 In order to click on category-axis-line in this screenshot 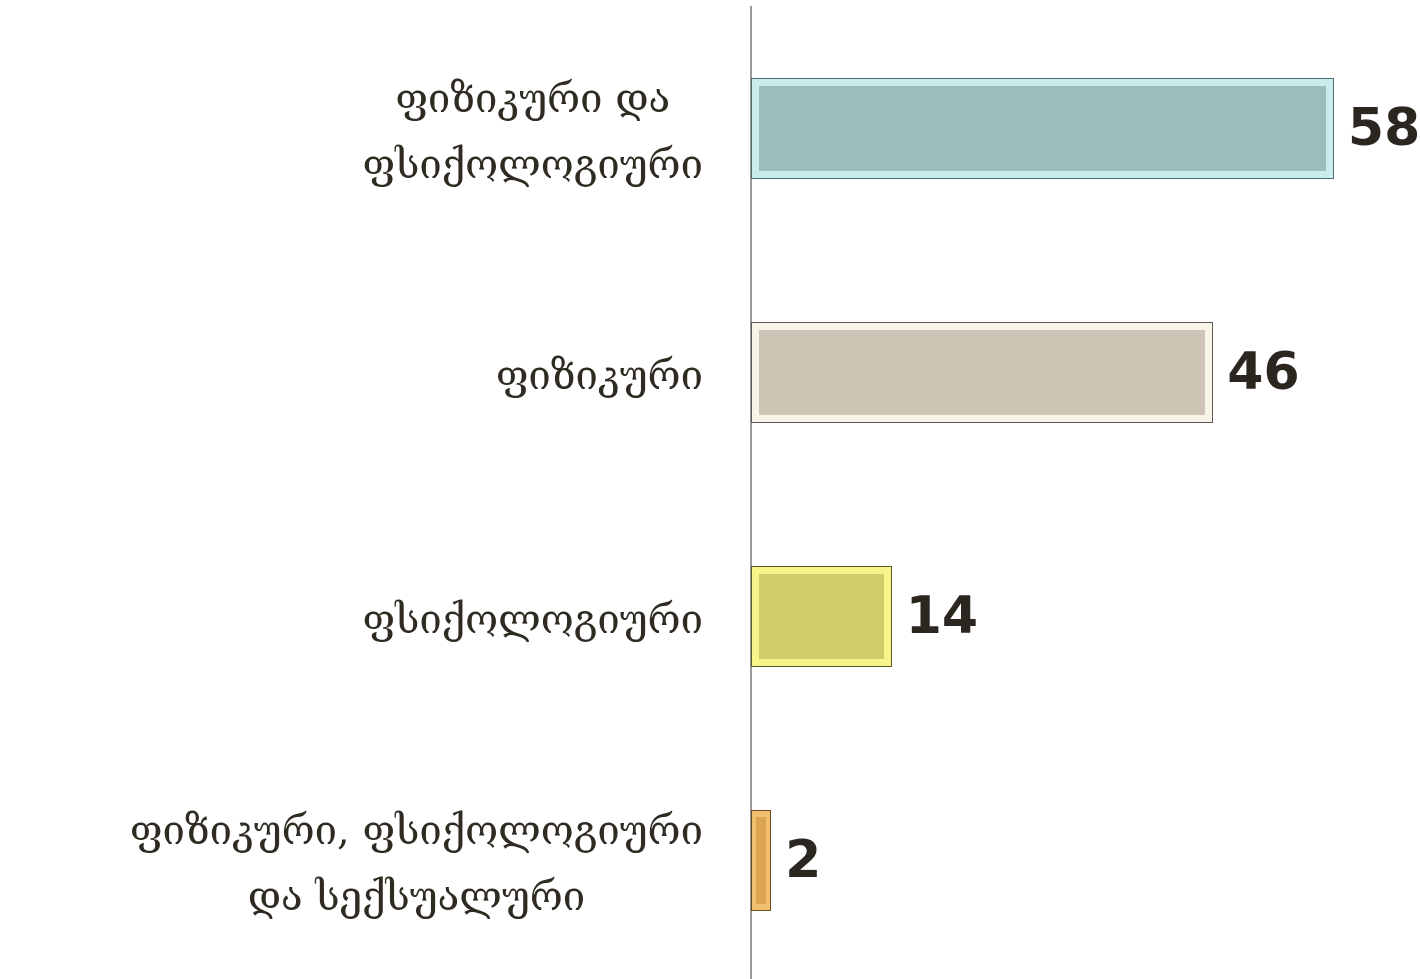, I will do `click(751, 492)`.